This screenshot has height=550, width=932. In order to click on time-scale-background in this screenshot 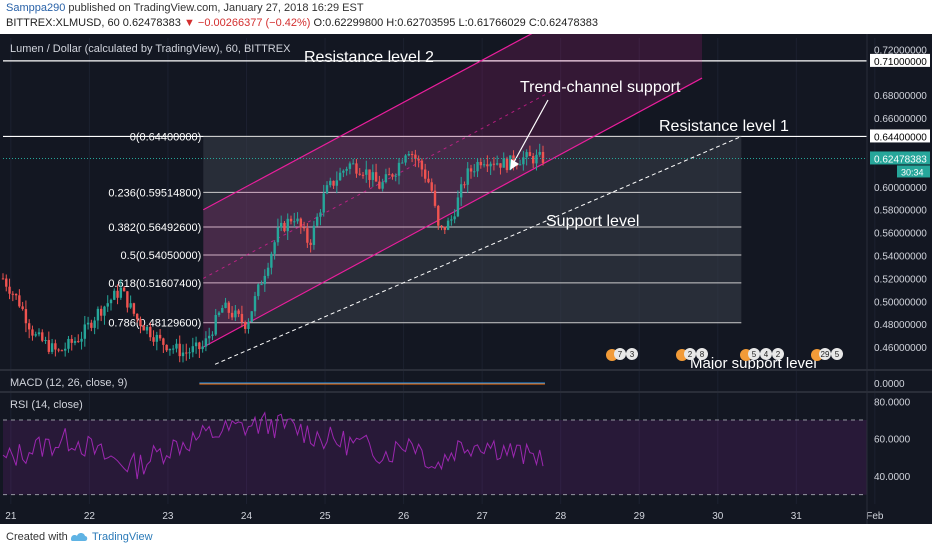, I will do `click(466, 514)`.